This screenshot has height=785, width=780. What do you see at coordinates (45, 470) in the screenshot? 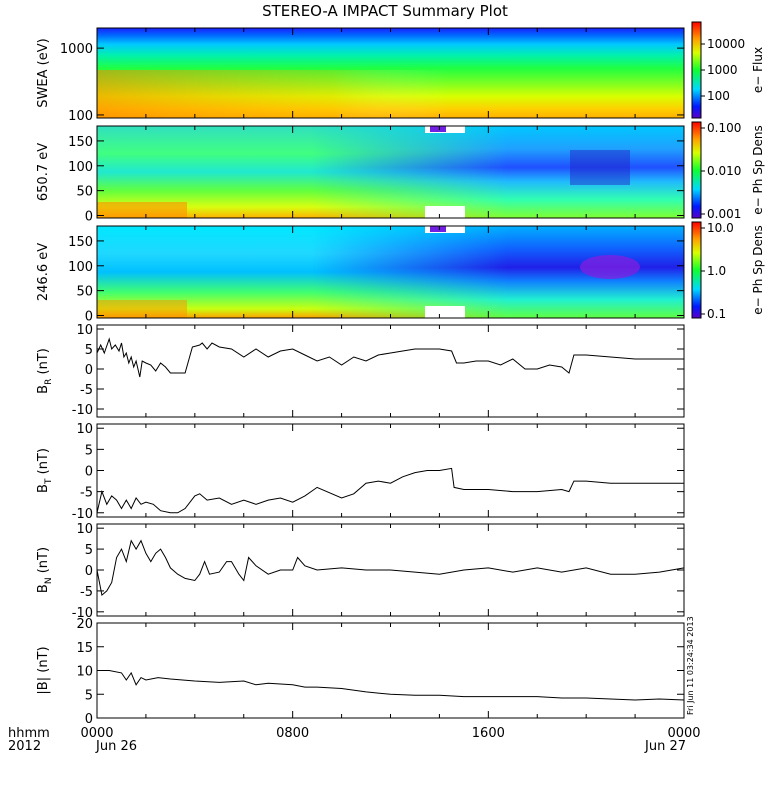
I see `y-axis-label: BT (nT)` at bounding box center [45, 470].